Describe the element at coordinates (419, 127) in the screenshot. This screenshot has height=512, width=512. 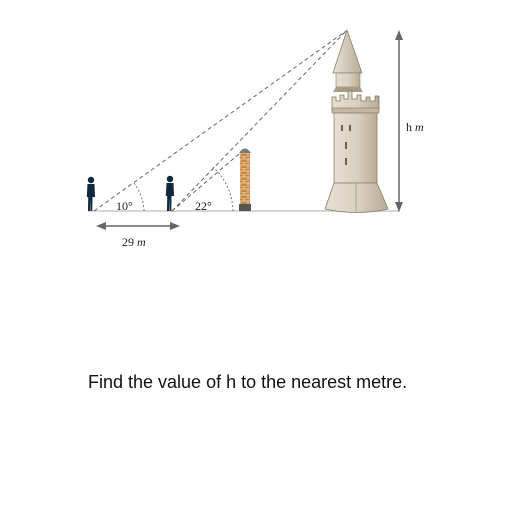
I see `height-unit: m` at that location.